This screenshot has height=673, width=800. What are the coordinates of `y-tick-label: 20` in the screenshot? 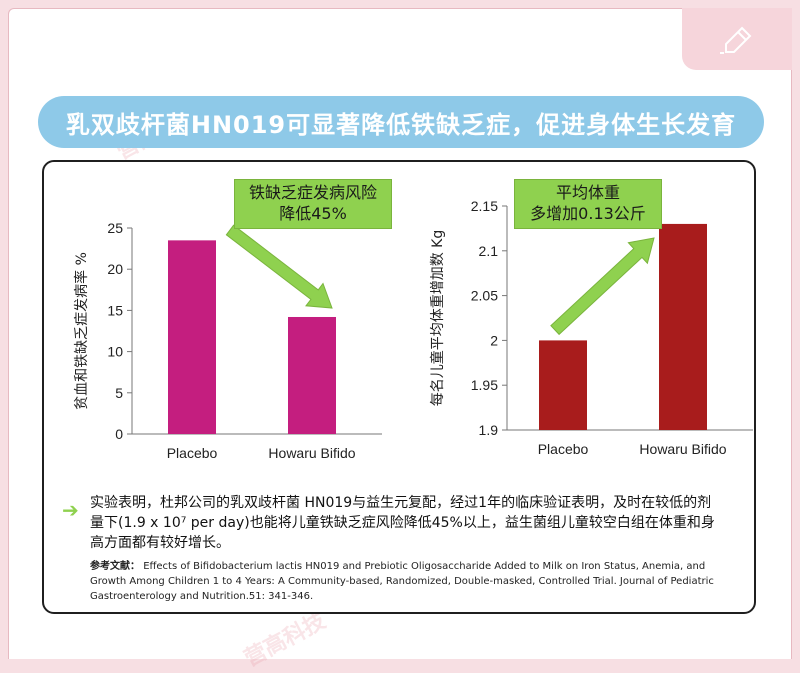 It's located at (115, 269).